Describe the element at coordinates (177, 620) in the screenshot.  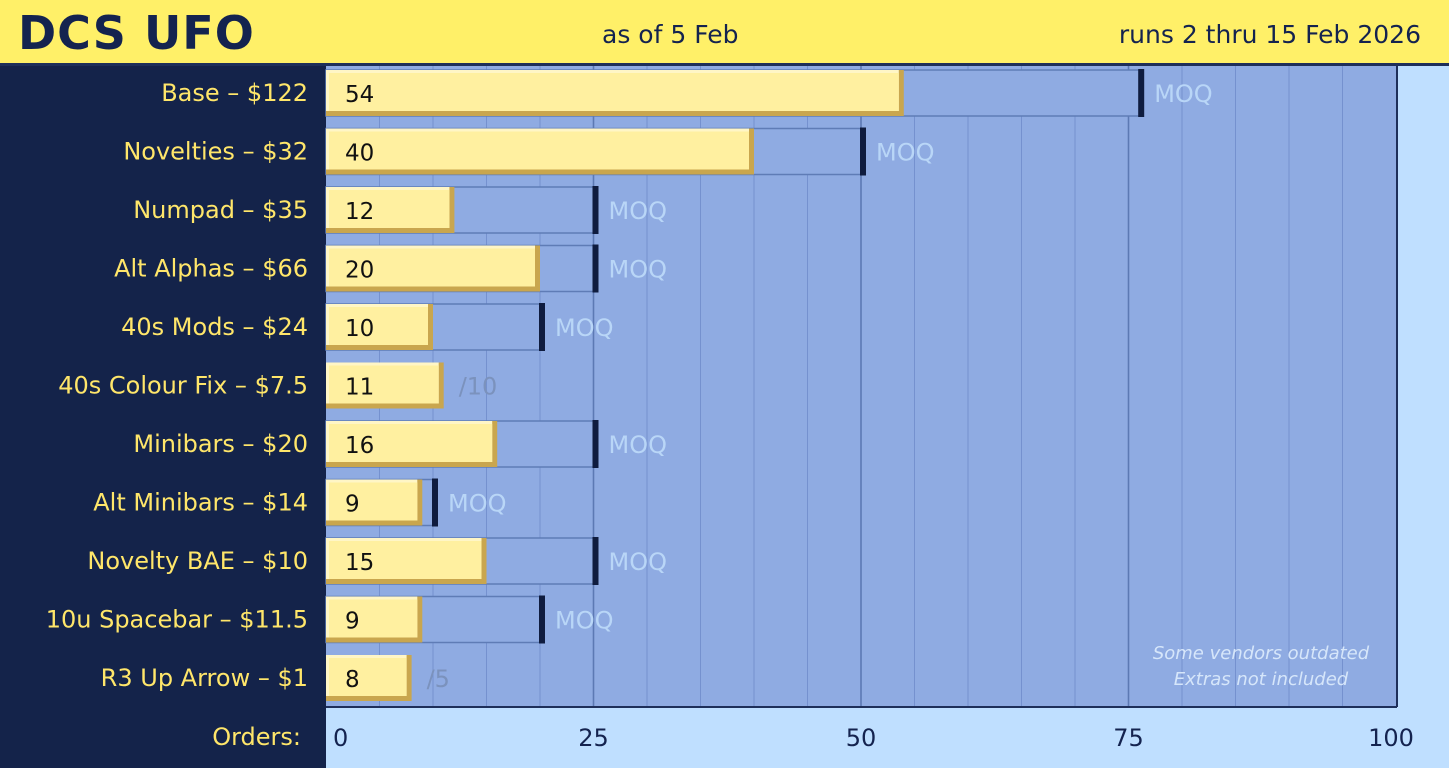
I see `category-label: 10u Spacebar – $11.5` at that location.